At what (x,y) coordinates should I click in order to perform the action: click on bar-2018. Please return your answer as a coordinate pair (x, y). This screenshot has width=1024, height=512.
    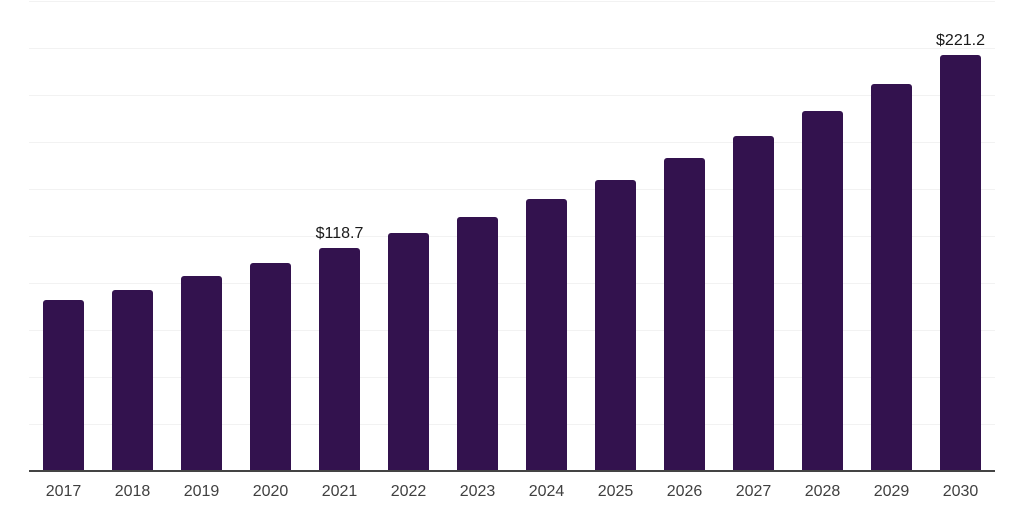
    Looking at the image, I should click on (132, 380).